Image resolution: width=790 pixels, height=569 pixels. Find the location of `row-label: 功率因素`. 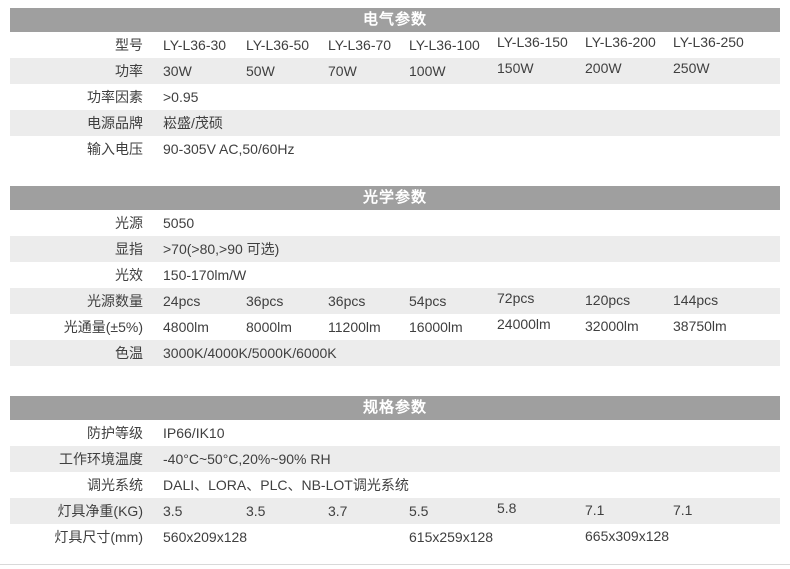

row-label: 功率因素 is located at coordinates (115, 97).